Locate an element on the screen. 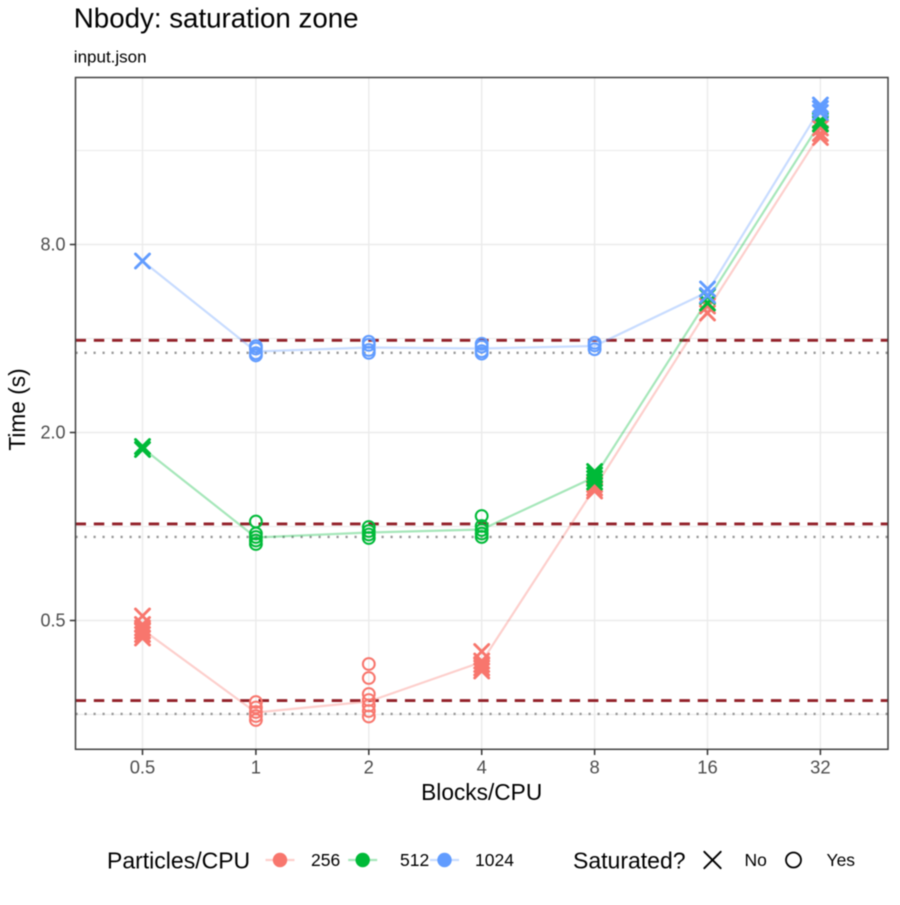  svg-text: 4 is located at coordinates (482, 767).